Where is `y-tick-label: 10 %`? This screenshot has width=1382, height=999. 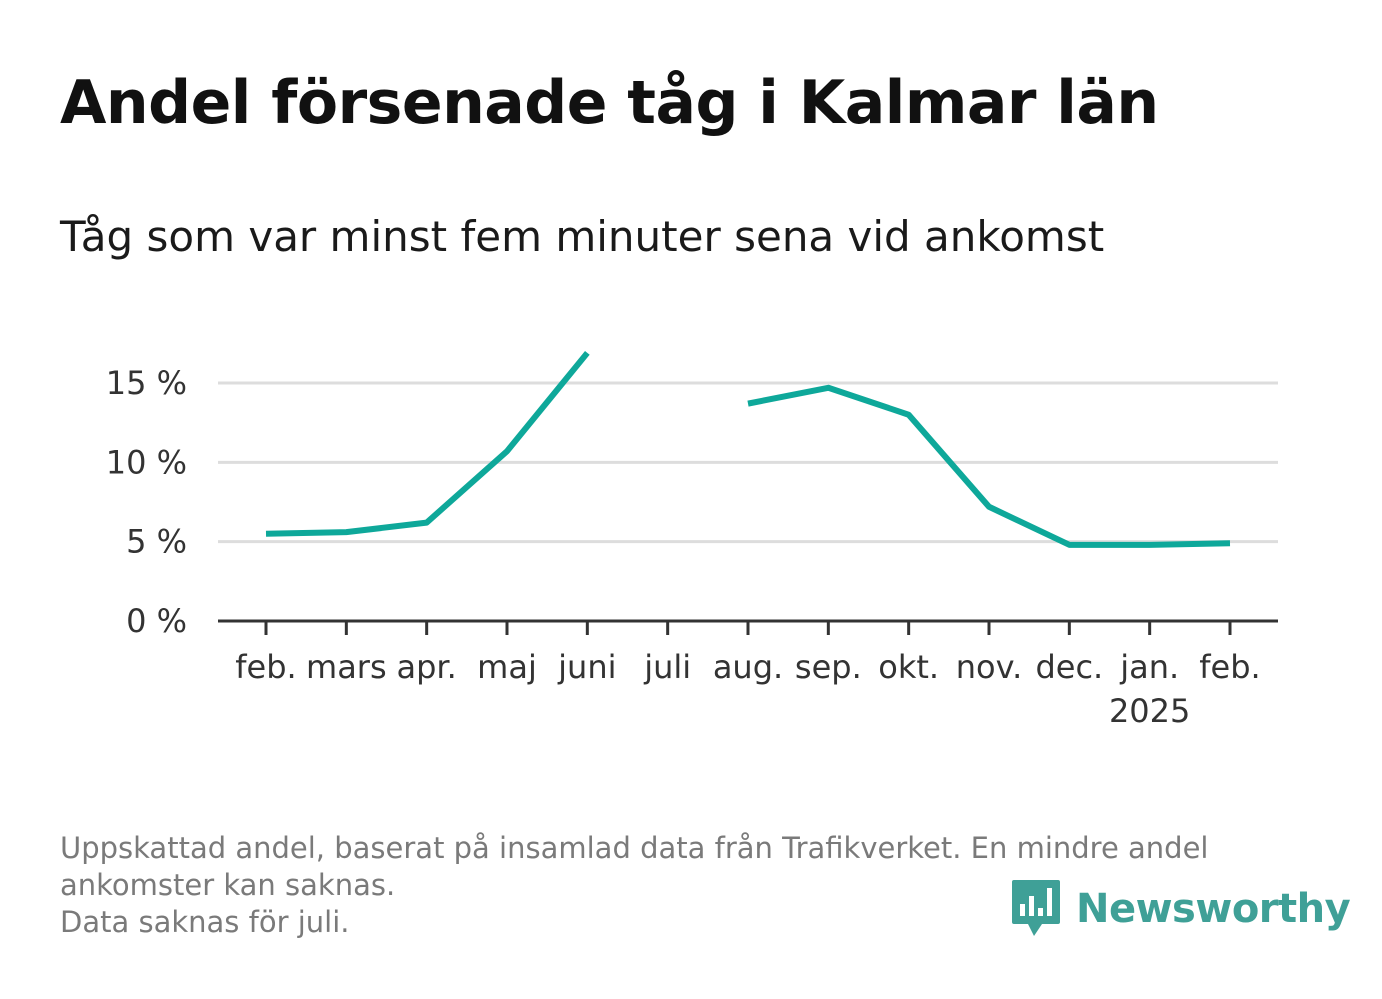 y-tick-label: 10 % is located at coordinates (146, 462).